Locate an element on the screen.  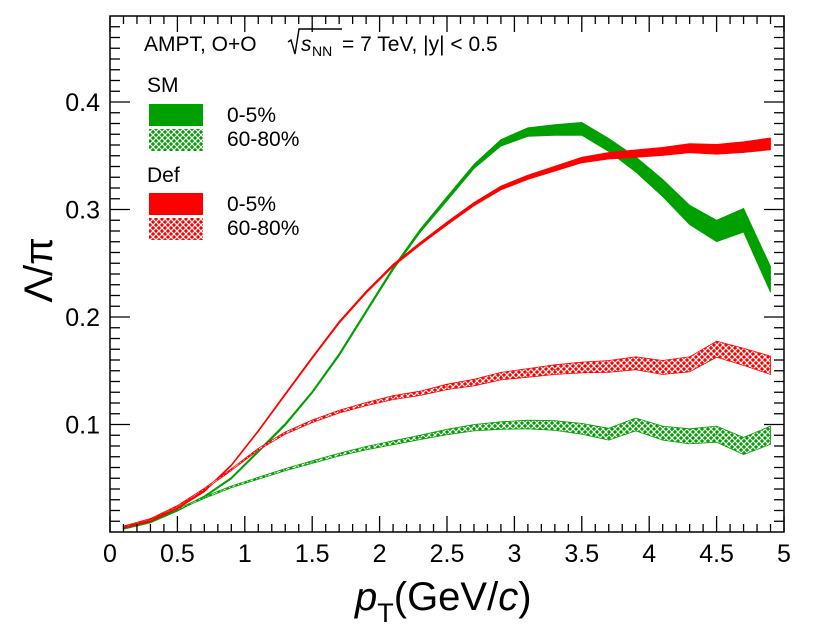
legend-label-def-60-80: 60-80% is located at coordinates (263, 228).